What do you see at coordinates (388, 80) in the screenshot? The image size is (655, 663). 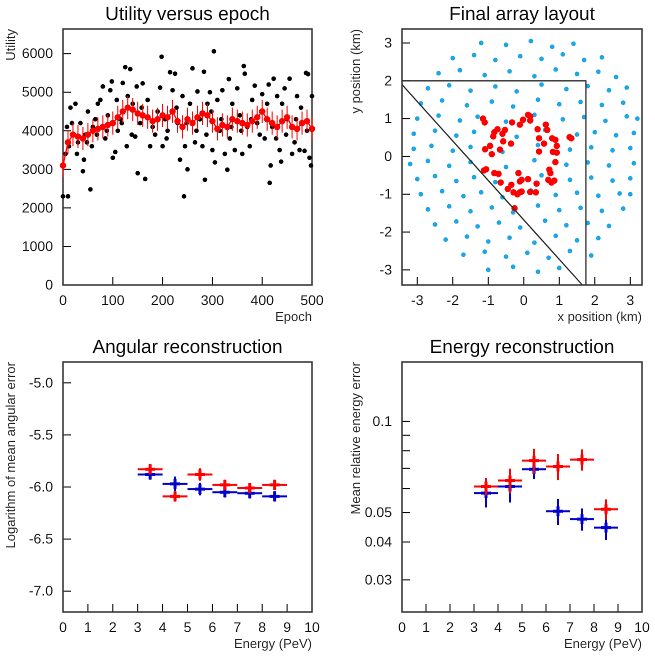 I see `y-tick-label: 2` at bounding box center [388, 80].